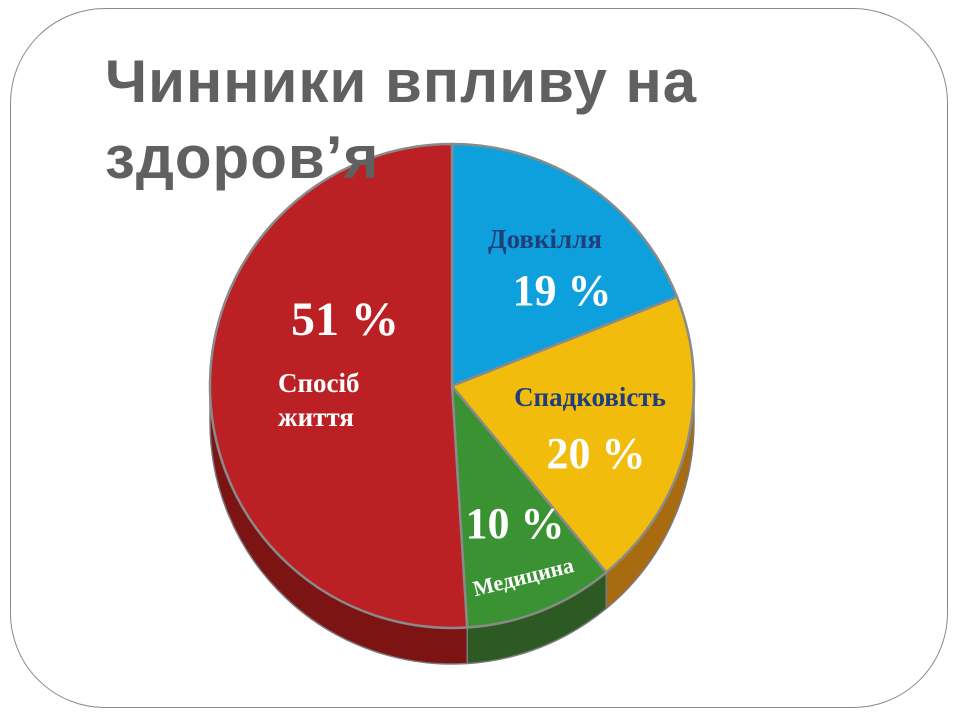 The width and height of the screenshot is (960, 720). Describe the element at coordinates (345, 319) in the screenshot. I see `slice-value-спосіб-життя: 51 %` at that location.